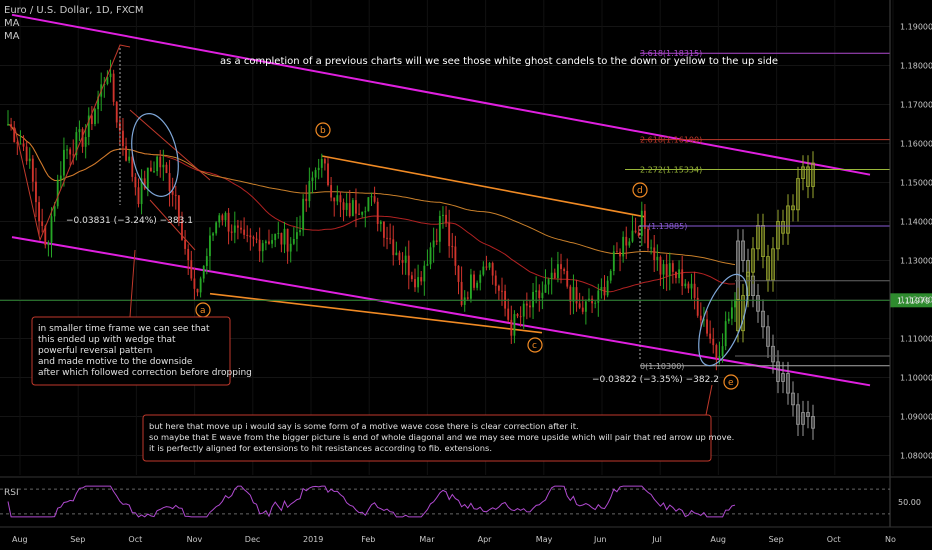 The image size is (932, 550). I want to click on time-tick: Aug, so click(20, 539).